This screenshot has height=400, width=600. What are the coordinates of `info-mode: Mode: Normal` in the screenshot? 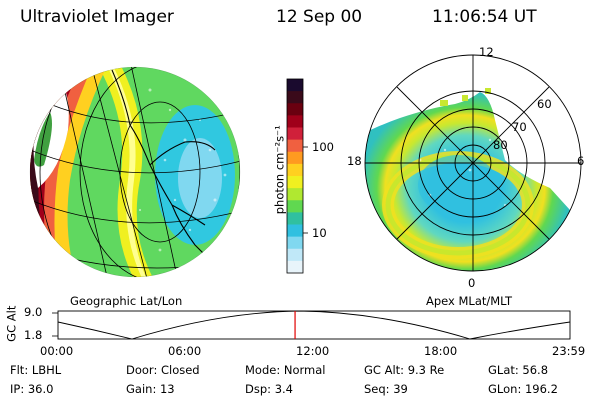 It's located at (285, 370).